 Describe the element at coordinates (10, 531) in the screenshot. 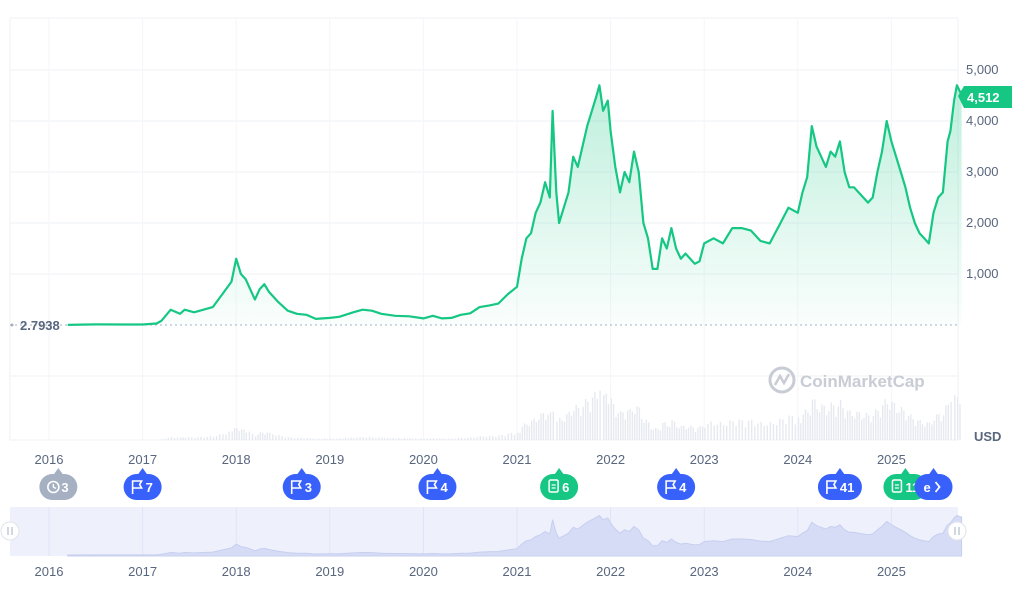

I see `navigator-left-handle` at that location.